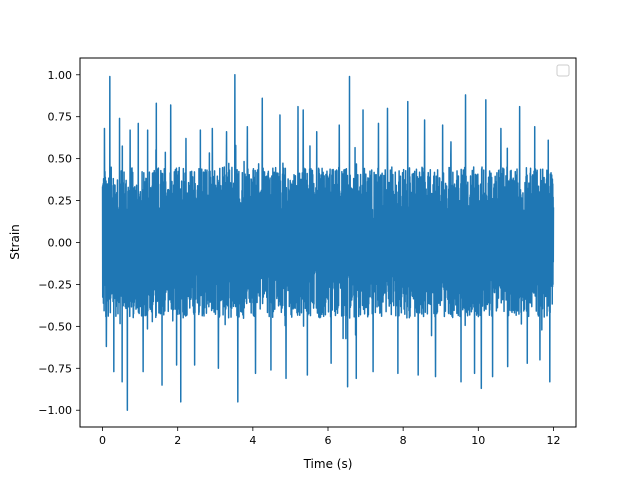 The width and height of the screenshot is (640, 480). Describe the element at coordinates (328, 440) in the screenshot. I see `x-tick-label: 6` at that location.